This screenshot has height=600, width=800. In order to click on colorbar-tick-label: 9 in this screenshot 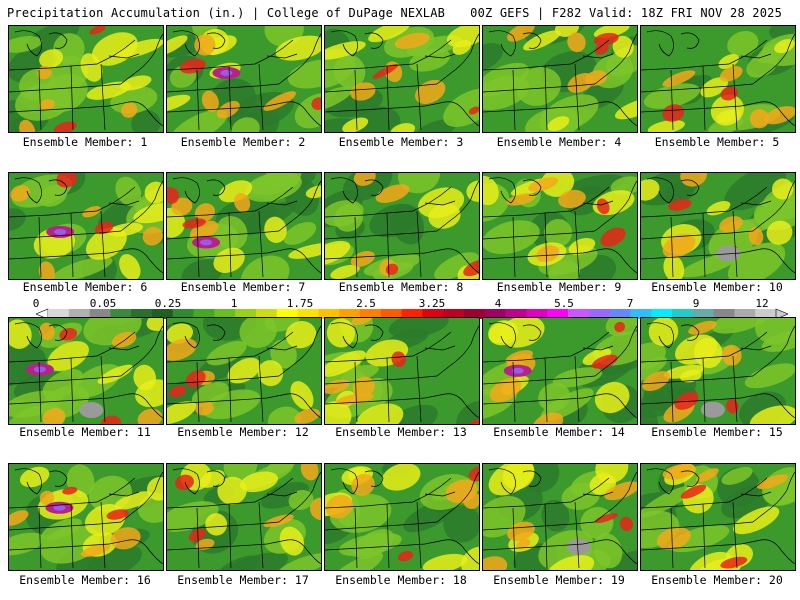, I will do `click(696, 303)`.